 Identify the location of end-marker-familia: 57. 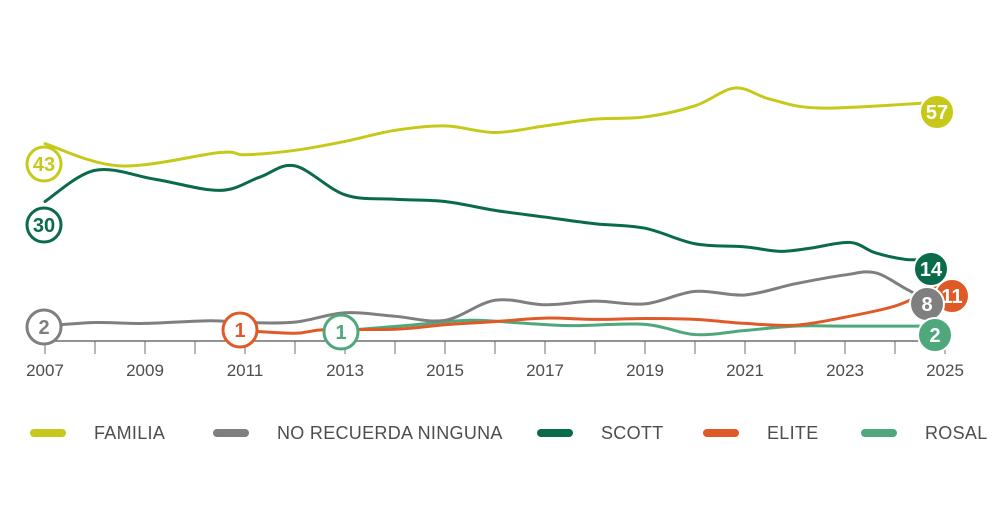
(937, 112).